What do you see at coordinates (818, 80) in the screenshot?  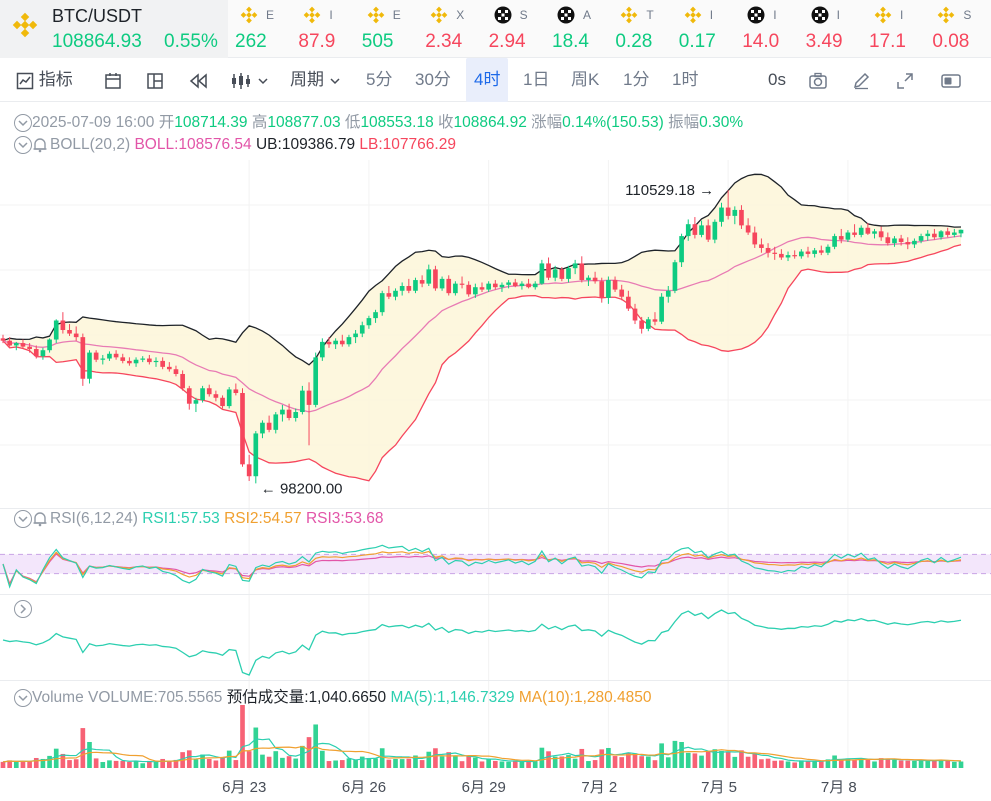 I see `screenshot-button` at bounding box center [818, 80].